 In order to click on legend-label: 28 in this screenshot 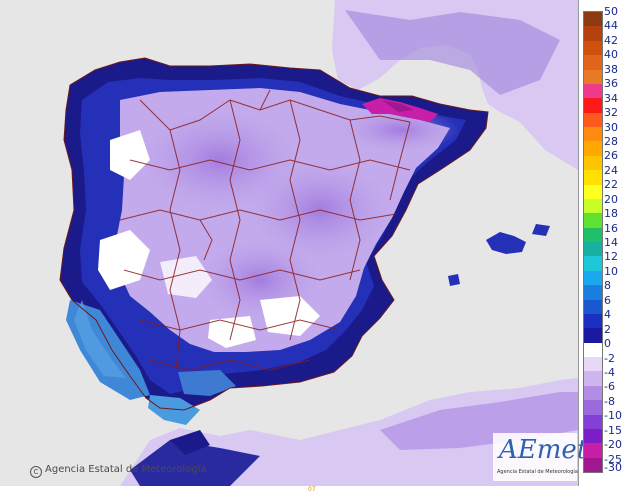, I will do `click(611, 141)`.